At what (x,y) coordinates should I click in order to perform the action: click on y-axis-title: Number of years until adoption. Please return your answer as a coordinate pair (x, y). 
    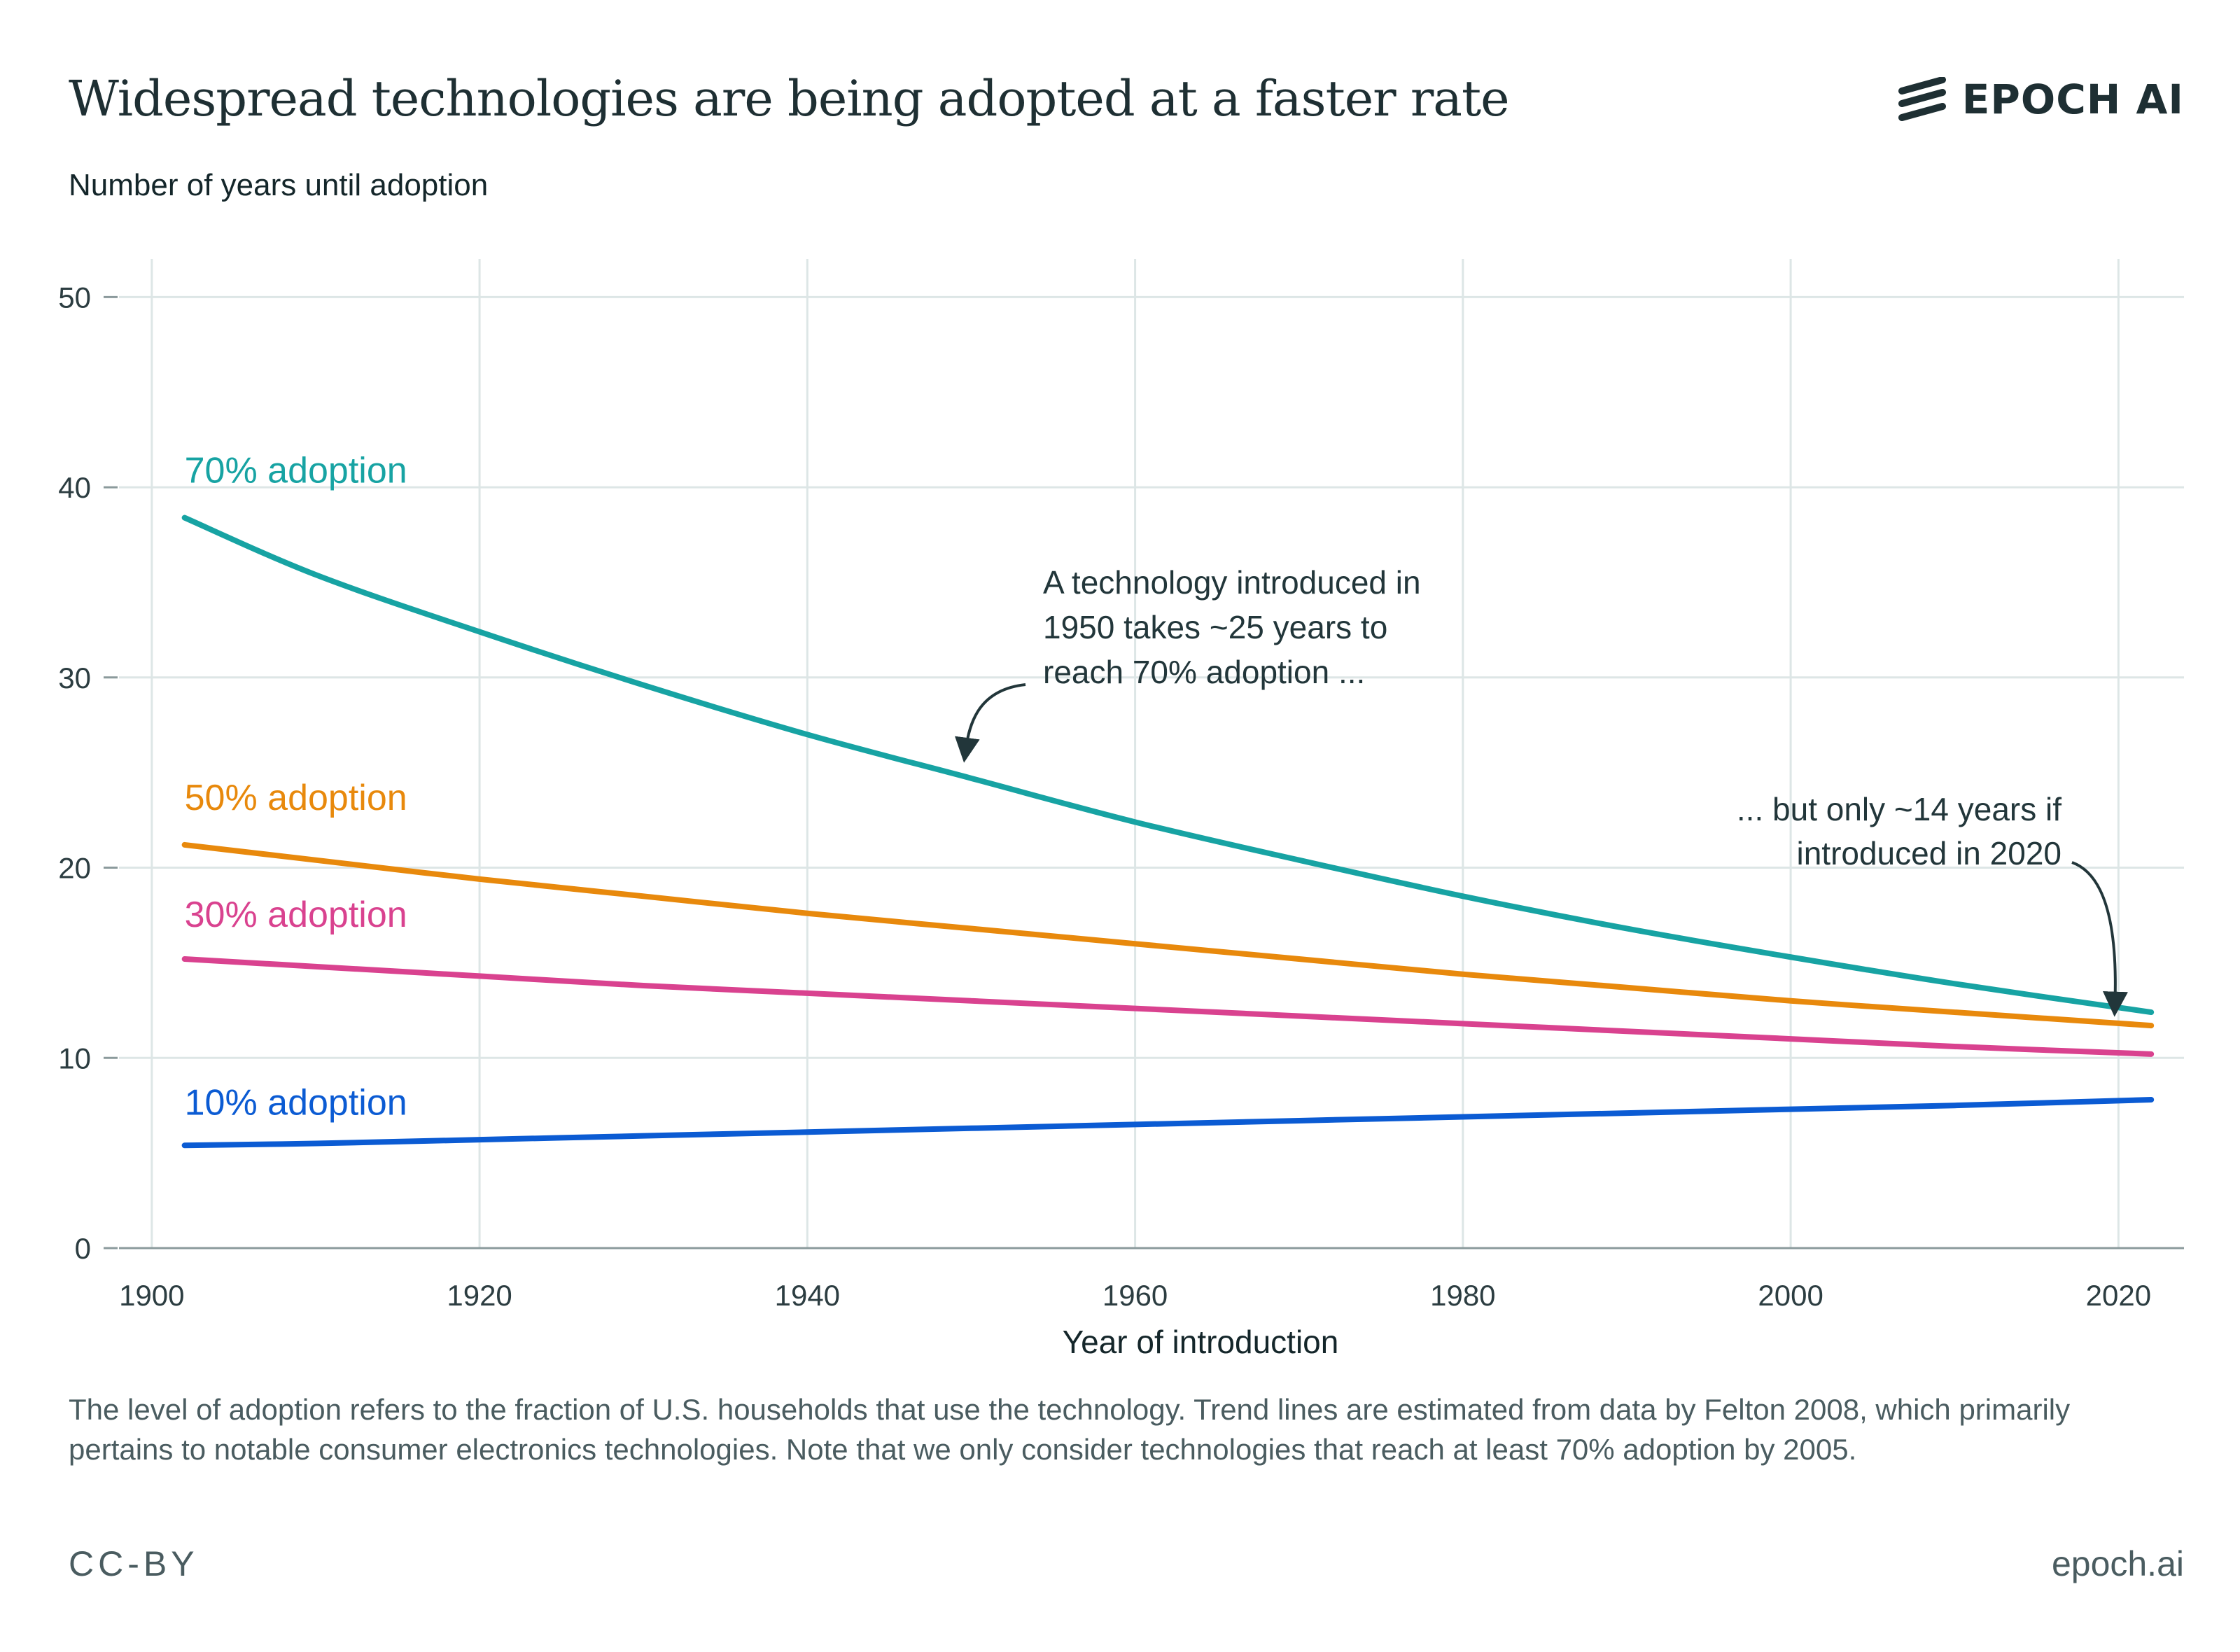
    Looking at the image, I should click on (279, 185).